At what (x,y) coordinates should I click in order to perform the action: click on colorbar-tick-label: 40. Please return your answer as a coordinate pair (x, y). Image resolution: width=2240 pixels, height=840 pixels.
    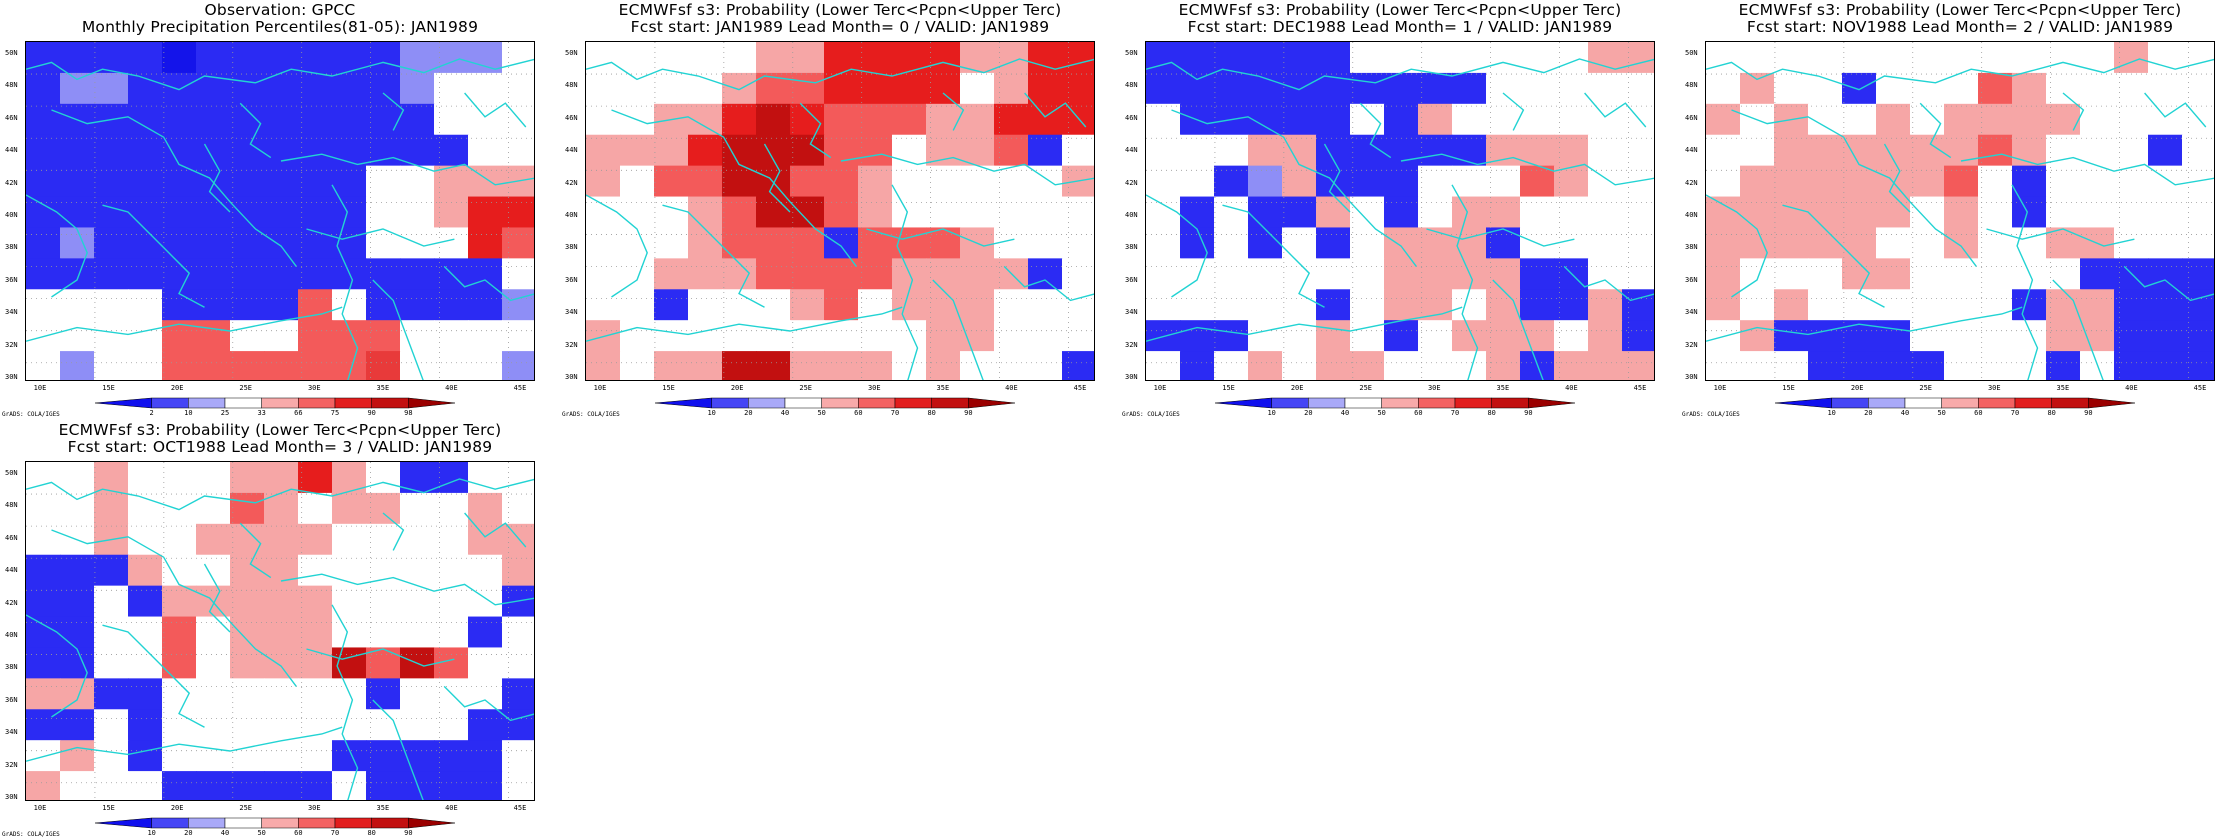
    Looking at the image, I should click on (1905, 413).